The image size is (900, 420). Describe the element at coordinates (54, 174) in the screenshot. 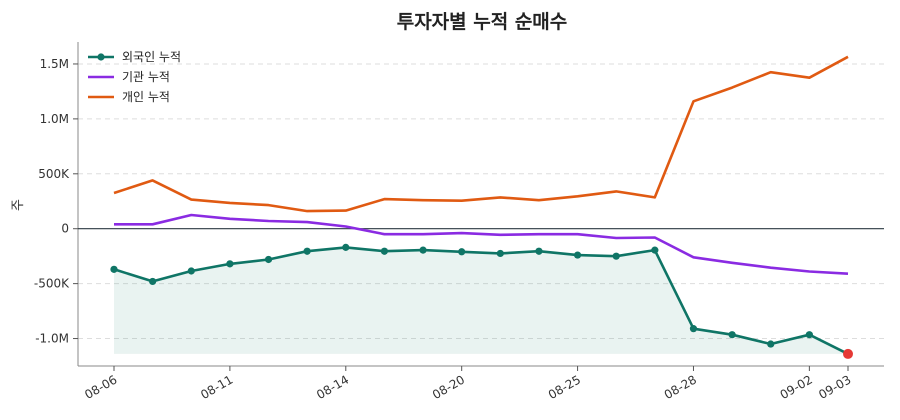

I see `y-tick-label: 500K` at that location.